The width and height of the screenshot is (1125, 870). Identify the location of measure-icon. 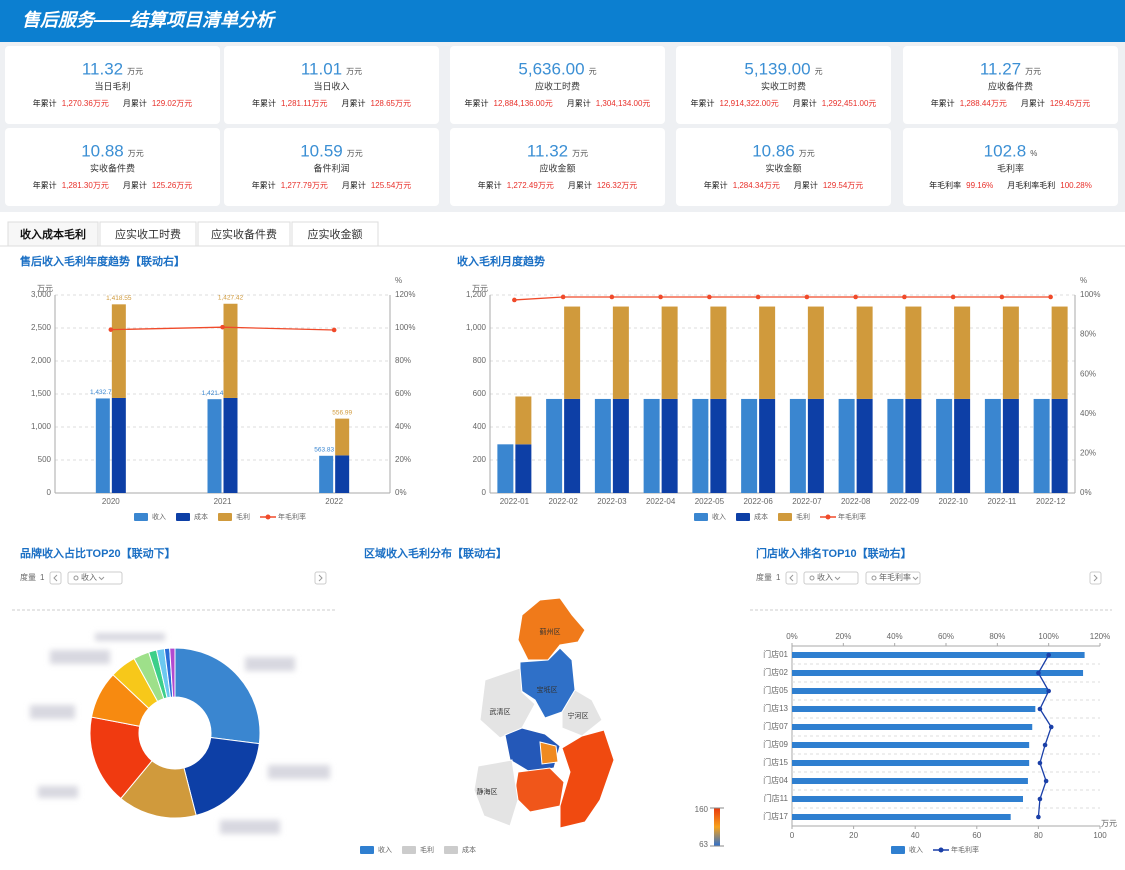
(812, 578).